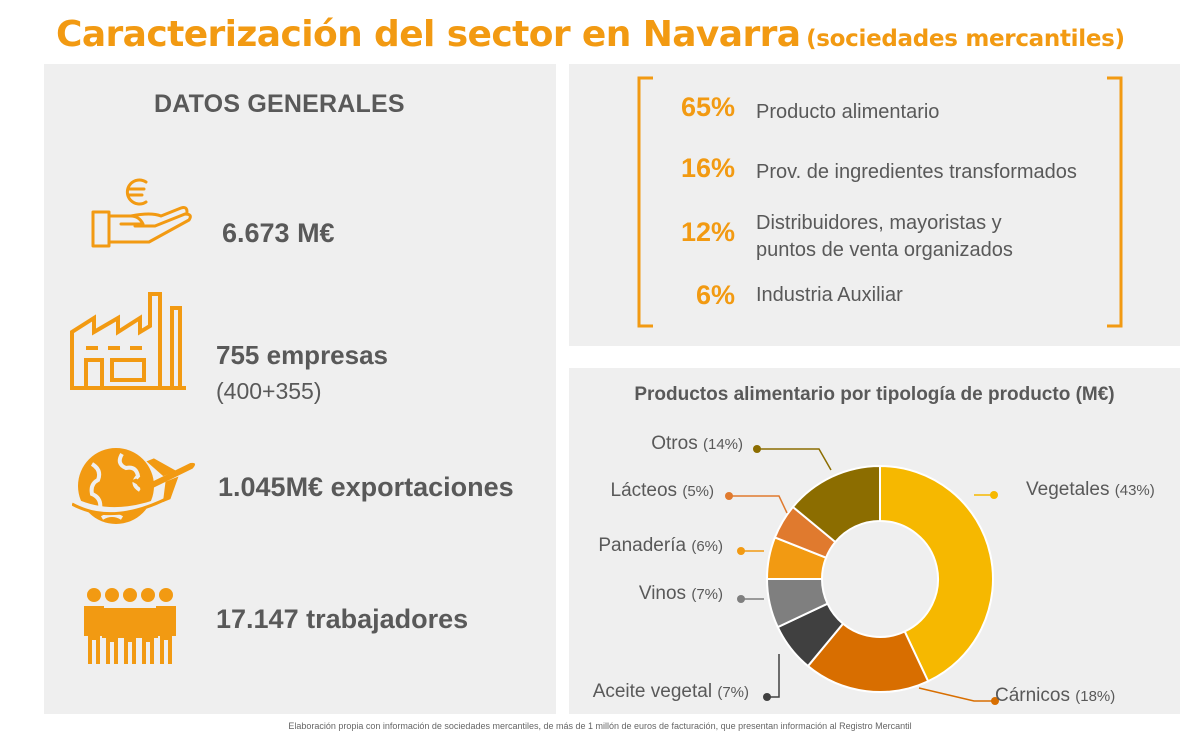 The width and height of the screenshot is (1200, 739). What do you see at coordinates (697, 443) in the screenshot?
I see `slice-label: Otros (14%)` at bounding box center [697, 443].